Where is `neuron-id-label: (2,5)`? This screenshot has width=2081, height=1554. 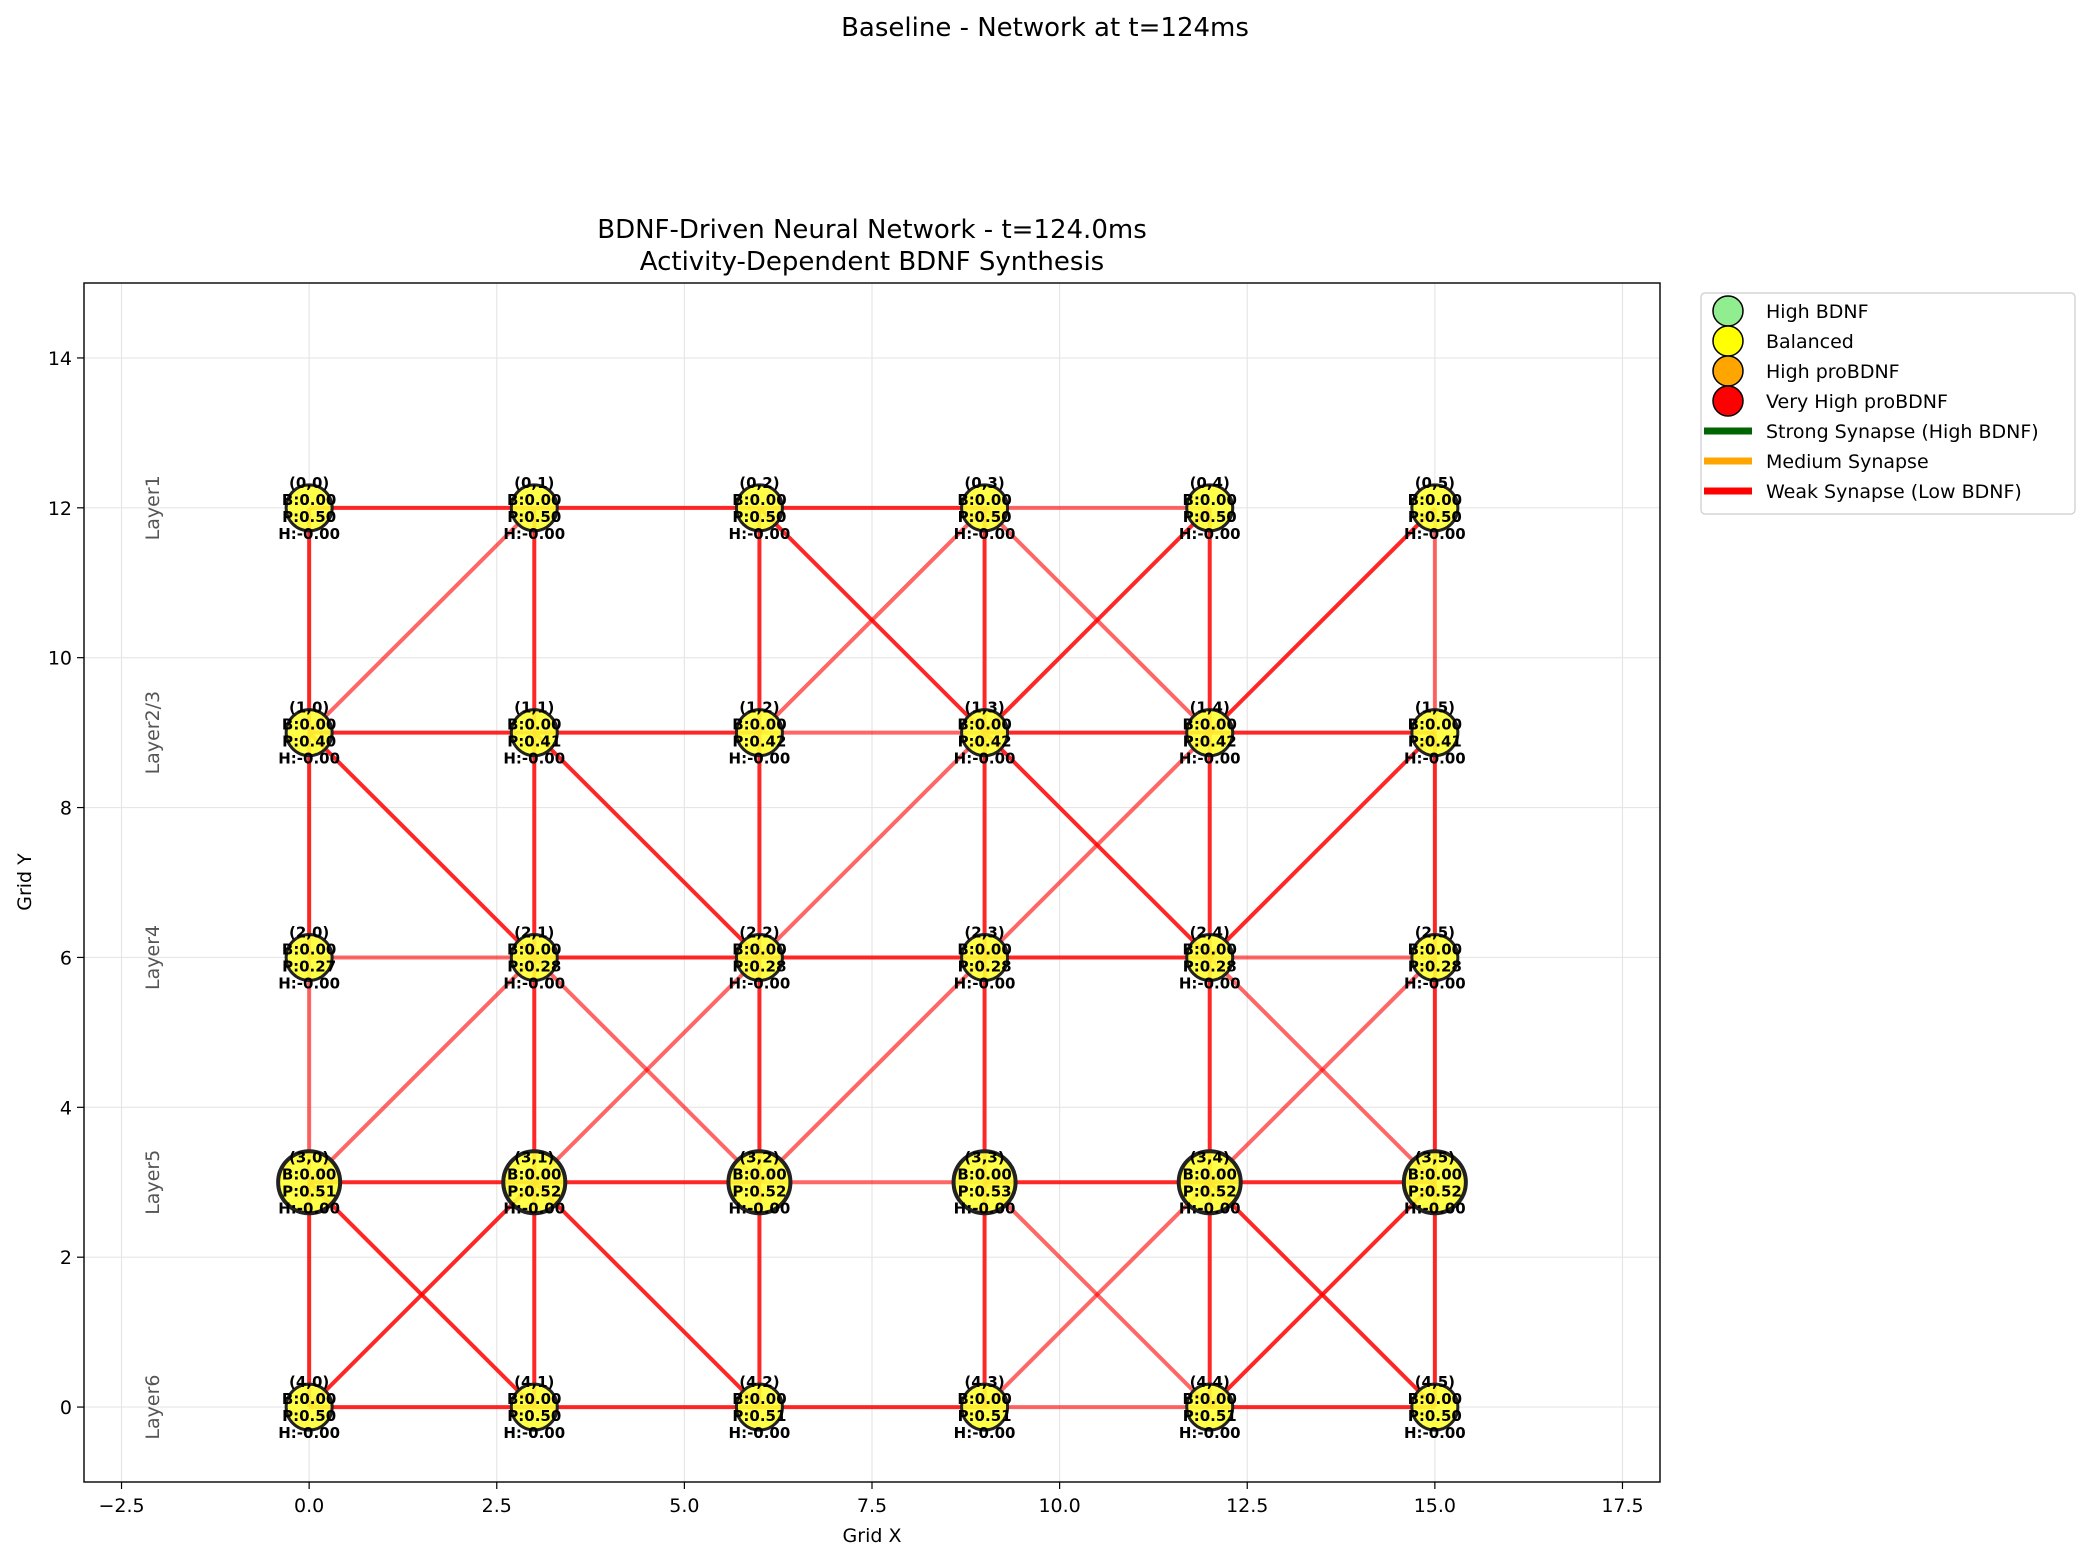 neuron-id-label: (2,5) is located at coordinates (1435, 932).